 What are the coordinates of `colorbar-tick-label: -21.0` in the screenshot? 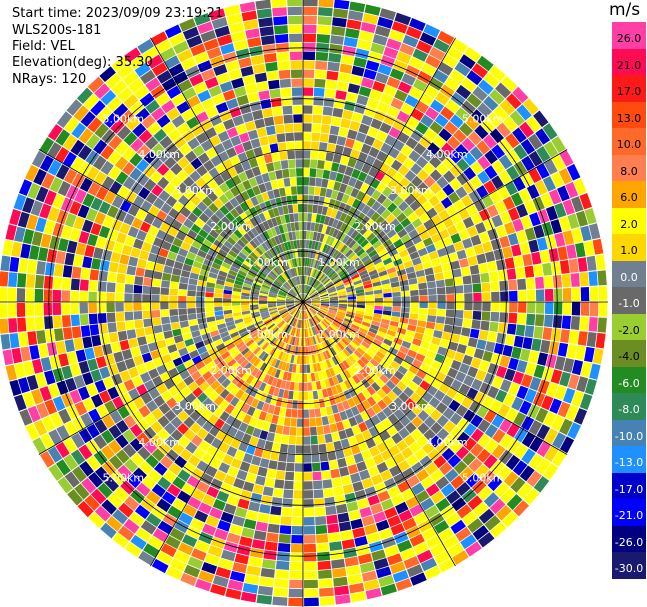 It's located at (629, 515).